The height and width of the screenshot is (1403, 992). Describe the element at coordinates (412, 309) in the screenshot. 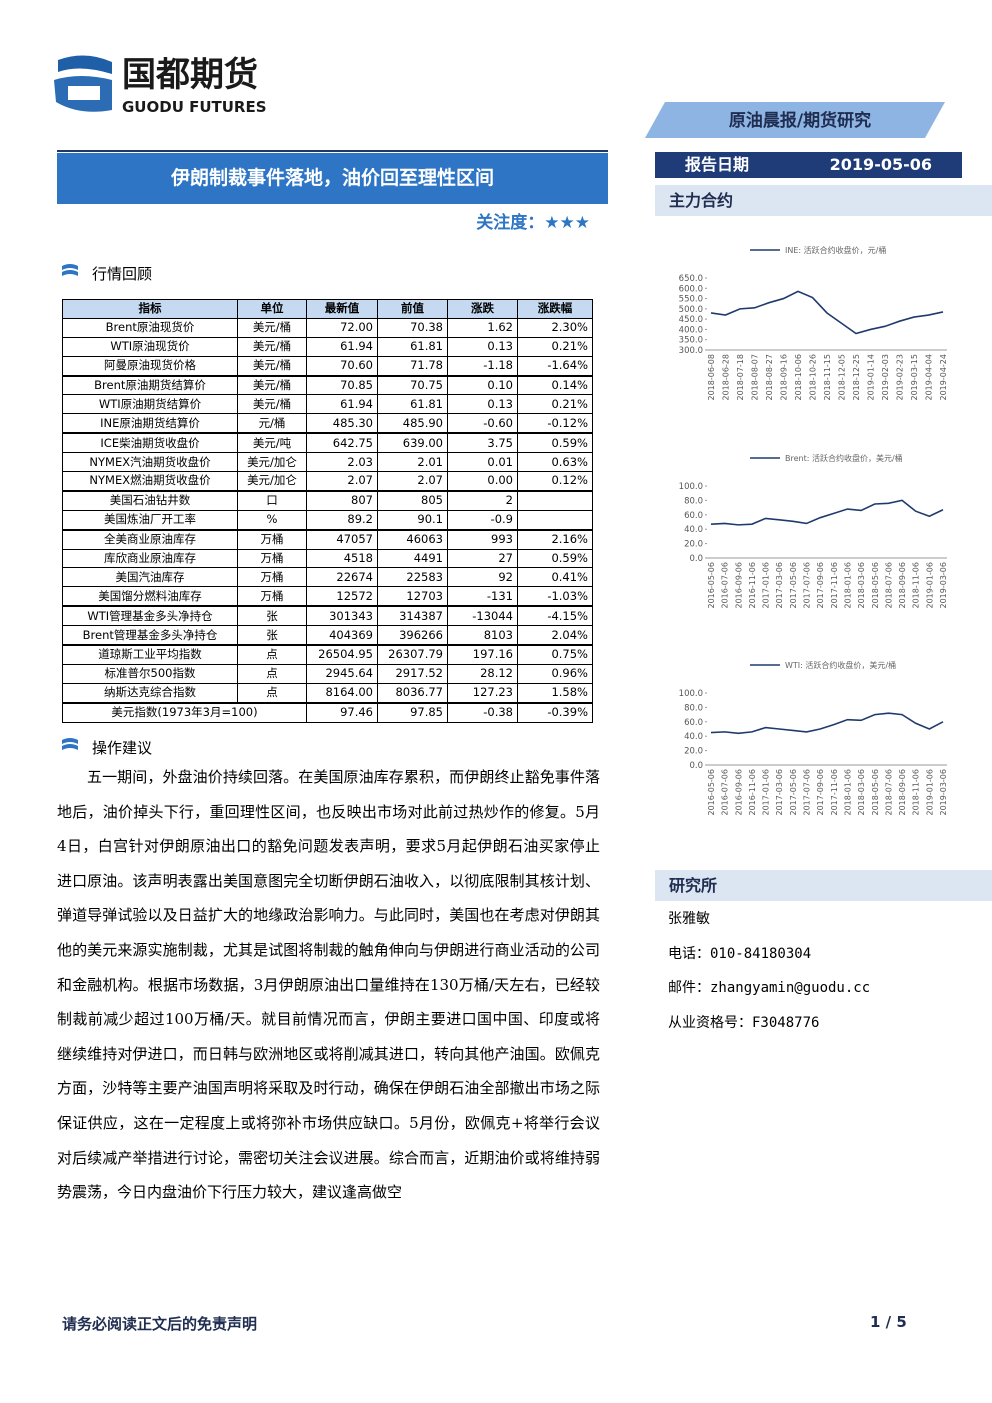

I see `column-header: 前值` at that location.